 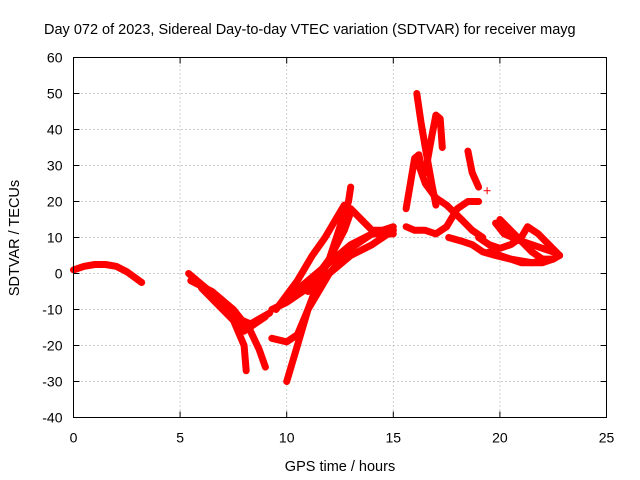 What do you see at coordinates (55, 94) in the screenshot?
I see `y-tick-label: 50` at bounding box center [55, 94].